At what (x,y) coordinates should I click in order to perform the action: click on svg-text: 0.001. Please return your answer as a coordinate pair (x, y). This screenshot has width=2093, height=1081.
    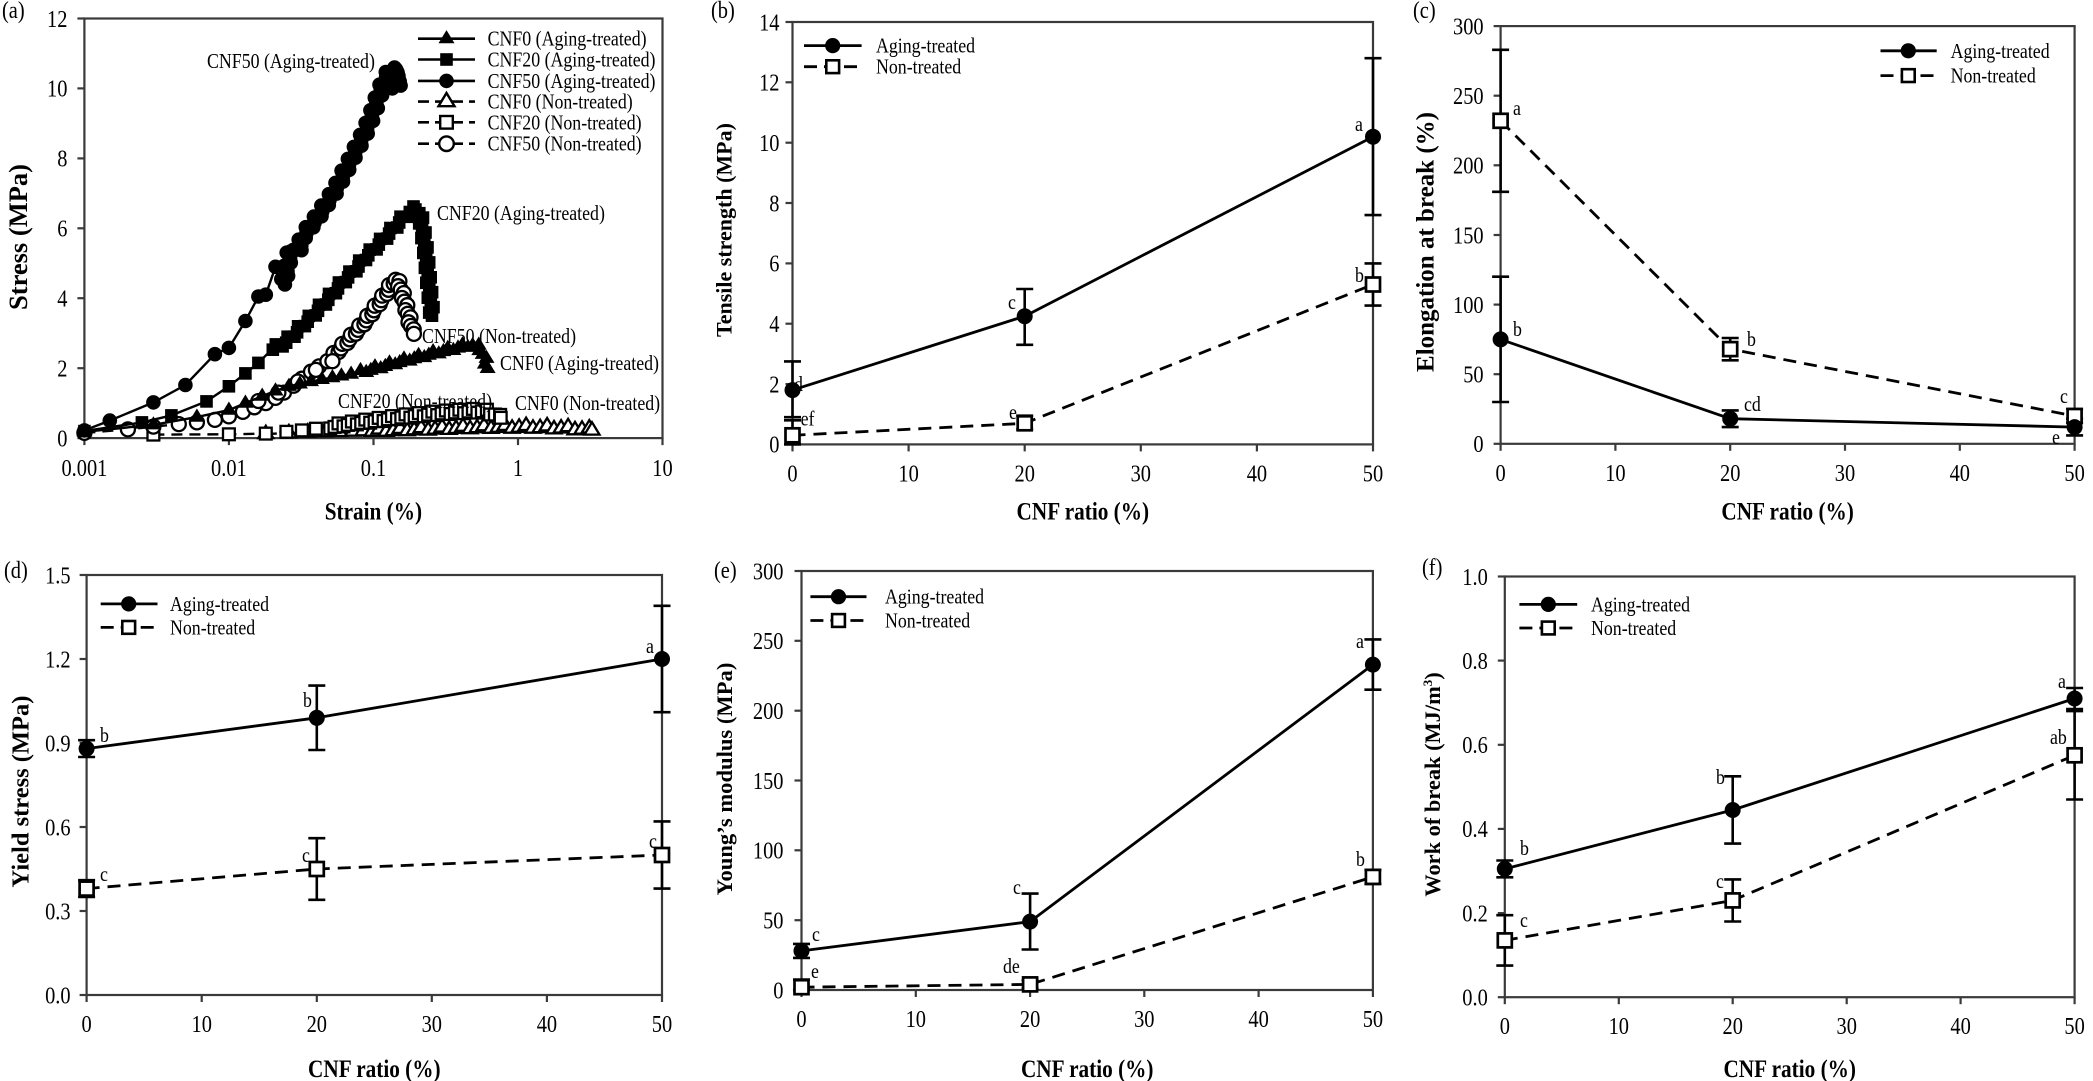
    Looking at the image, I should click on (84, 468).